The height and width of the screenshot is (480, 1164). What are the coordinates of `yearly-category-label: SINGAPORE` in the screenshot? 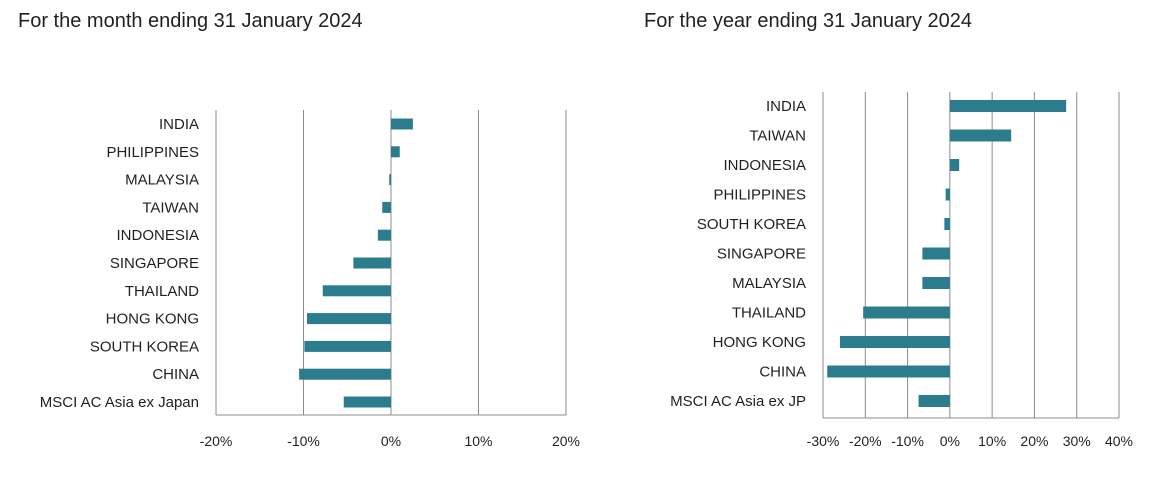 It's located at (761, 254).